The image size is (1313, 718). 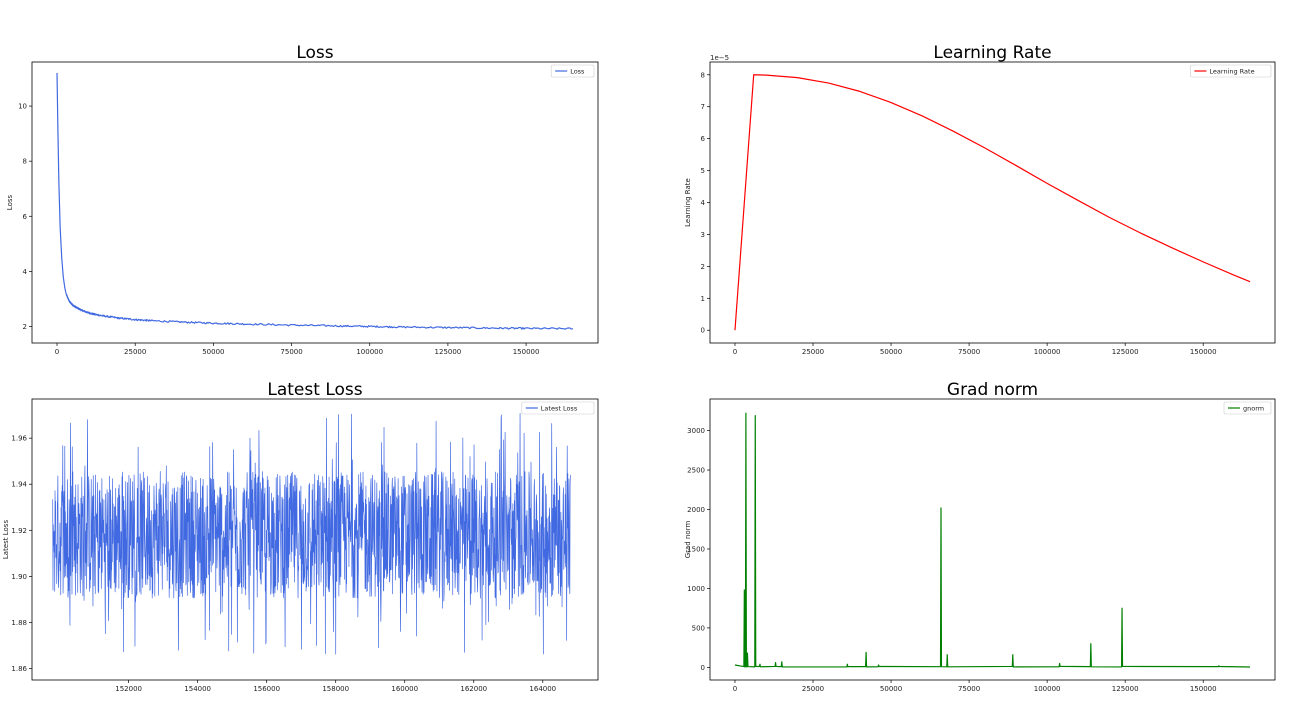 What do you see at coordinates (696, 589) in the screenshot?
I see `y-tick-label: 1000` at bounding box center [696, 589].